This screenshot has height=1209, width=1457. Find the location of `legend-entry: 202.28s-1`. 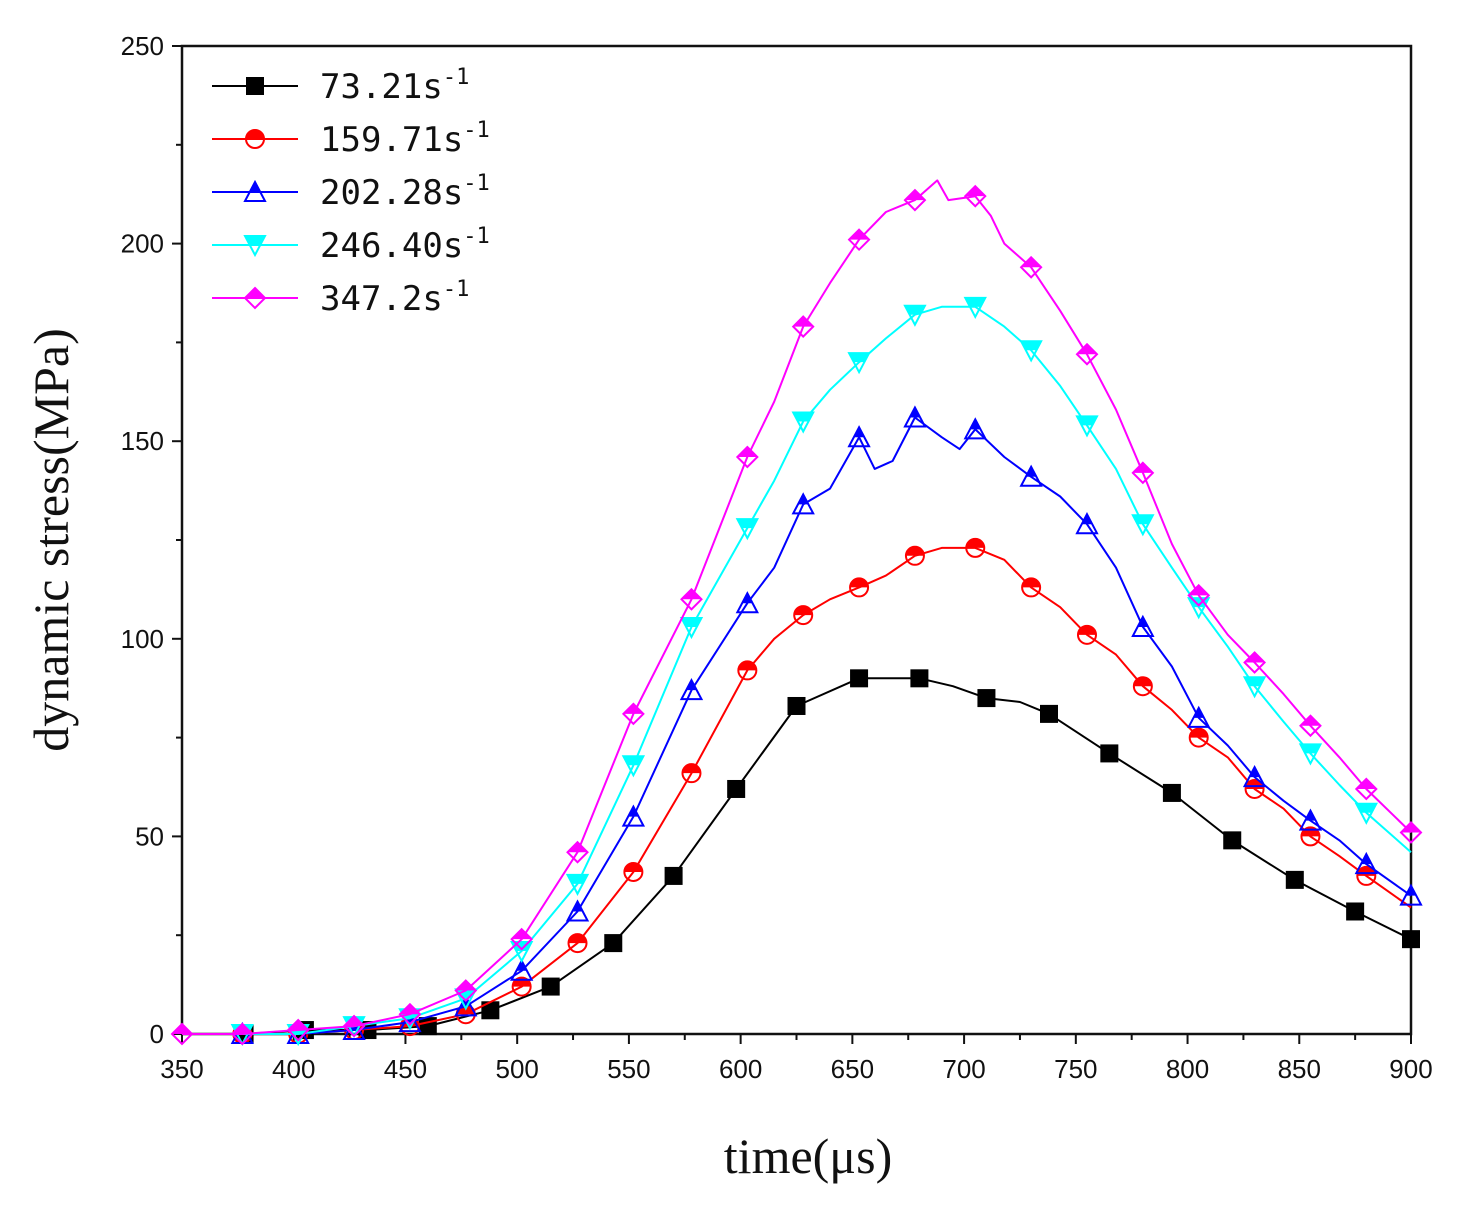

legend-entry: 202.28s-1 is located at coordinates (351, 192).